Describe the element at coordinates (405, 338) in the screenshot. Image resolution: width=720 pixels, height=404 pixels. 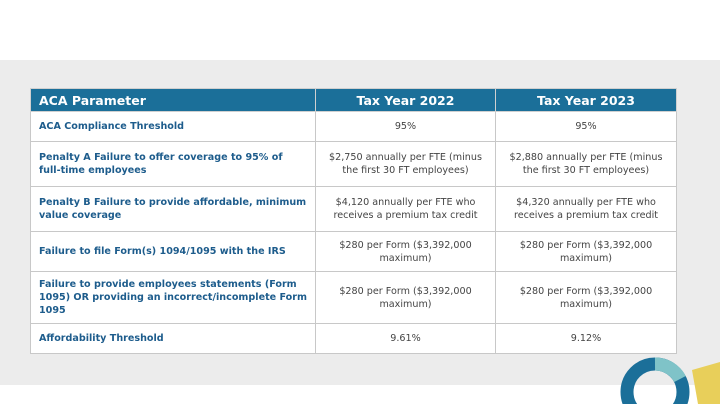
I see `value-cell: 9.61%` at that location.